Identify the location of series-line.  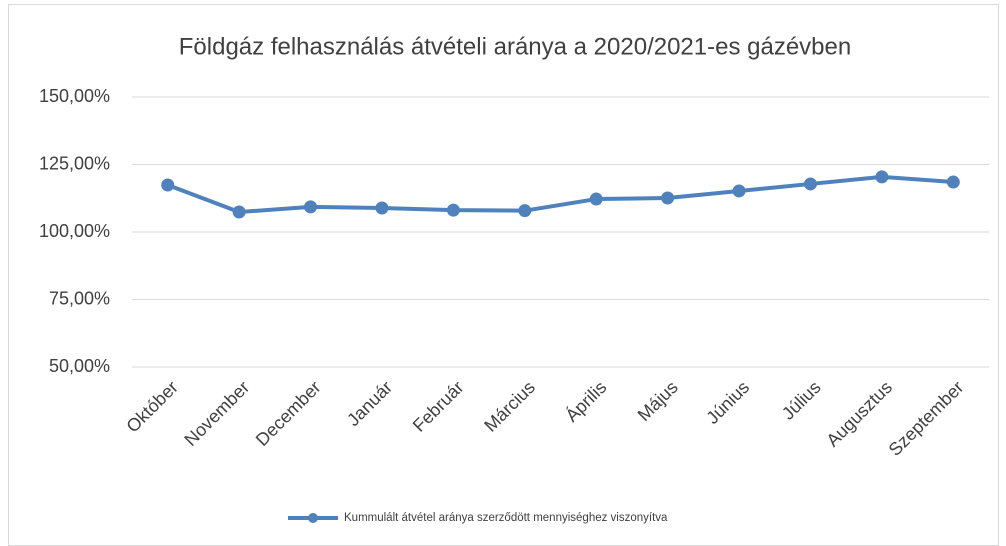
(560, 194).